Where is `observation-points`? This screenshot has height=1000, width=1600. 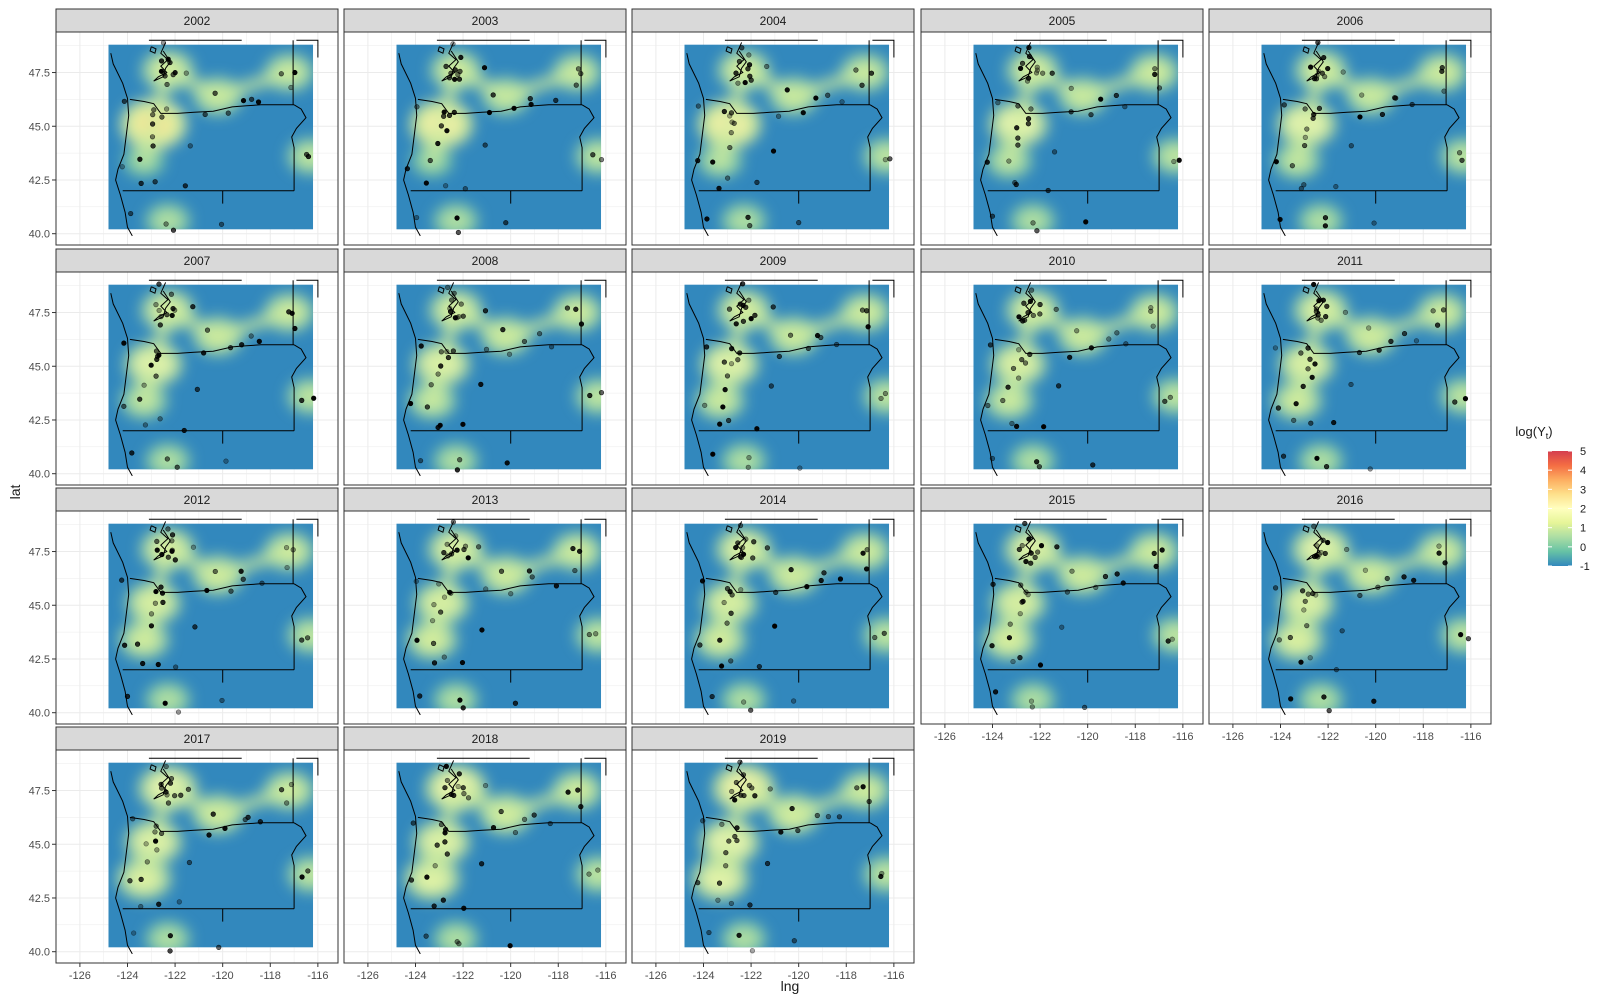
observation-points is located at coordinates (795, 376).